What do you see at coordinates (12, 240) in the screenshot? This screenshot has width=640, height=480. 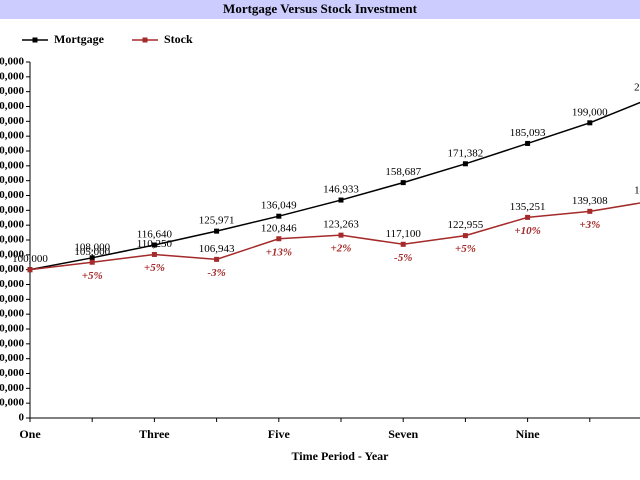 I see `y-tick-label: 120,000` at bounding box center [12, 240].